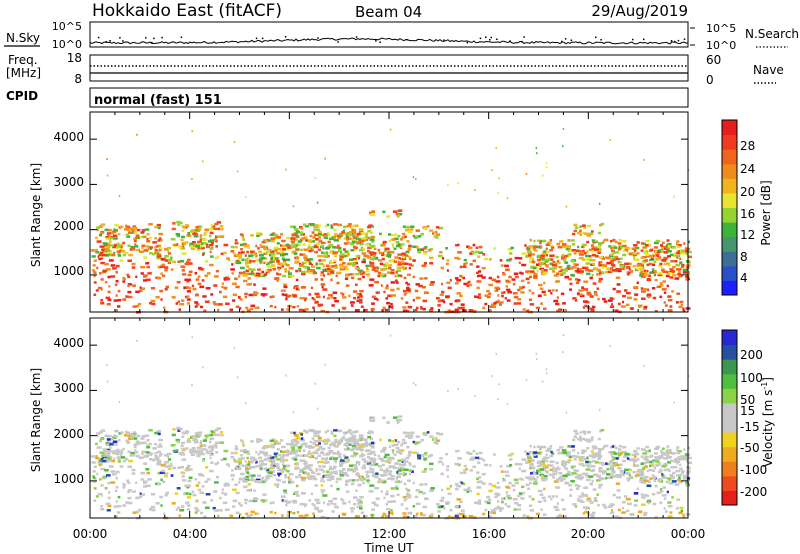  Describe the element at coordinates (753, 492) in the screenshot. I see `velocity-colorbar-tick: -200` at that location.